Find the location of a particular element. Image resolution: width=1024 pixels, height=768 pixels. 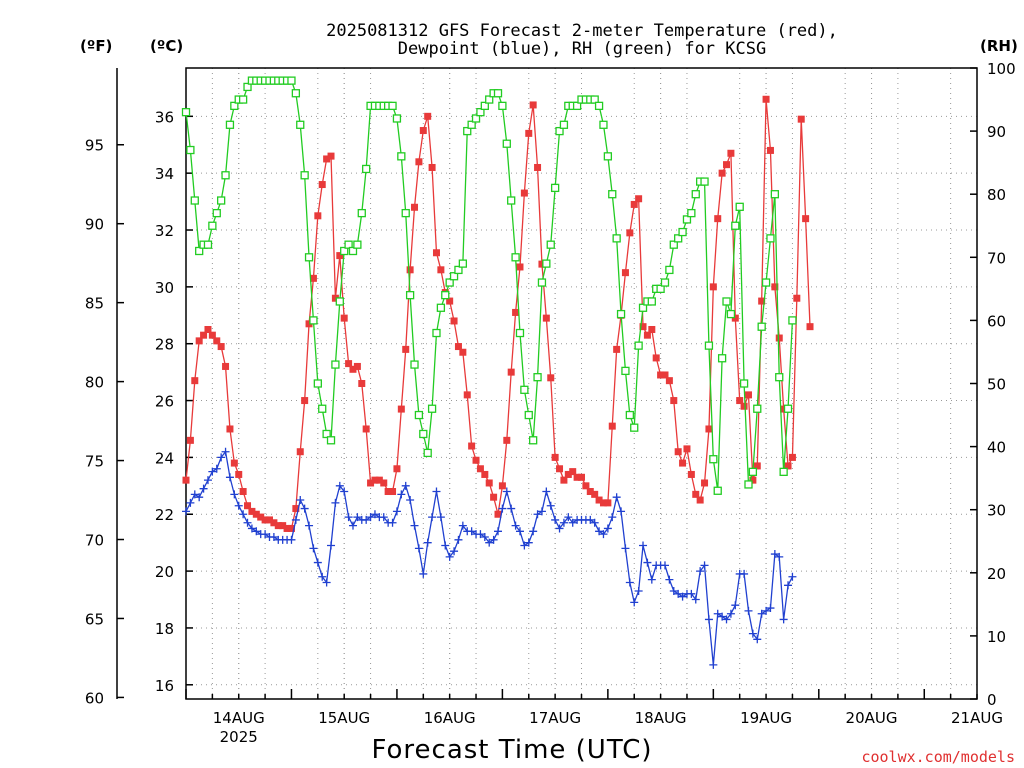

celsius-tick-label: 16 is located at coordinates (164, 686).